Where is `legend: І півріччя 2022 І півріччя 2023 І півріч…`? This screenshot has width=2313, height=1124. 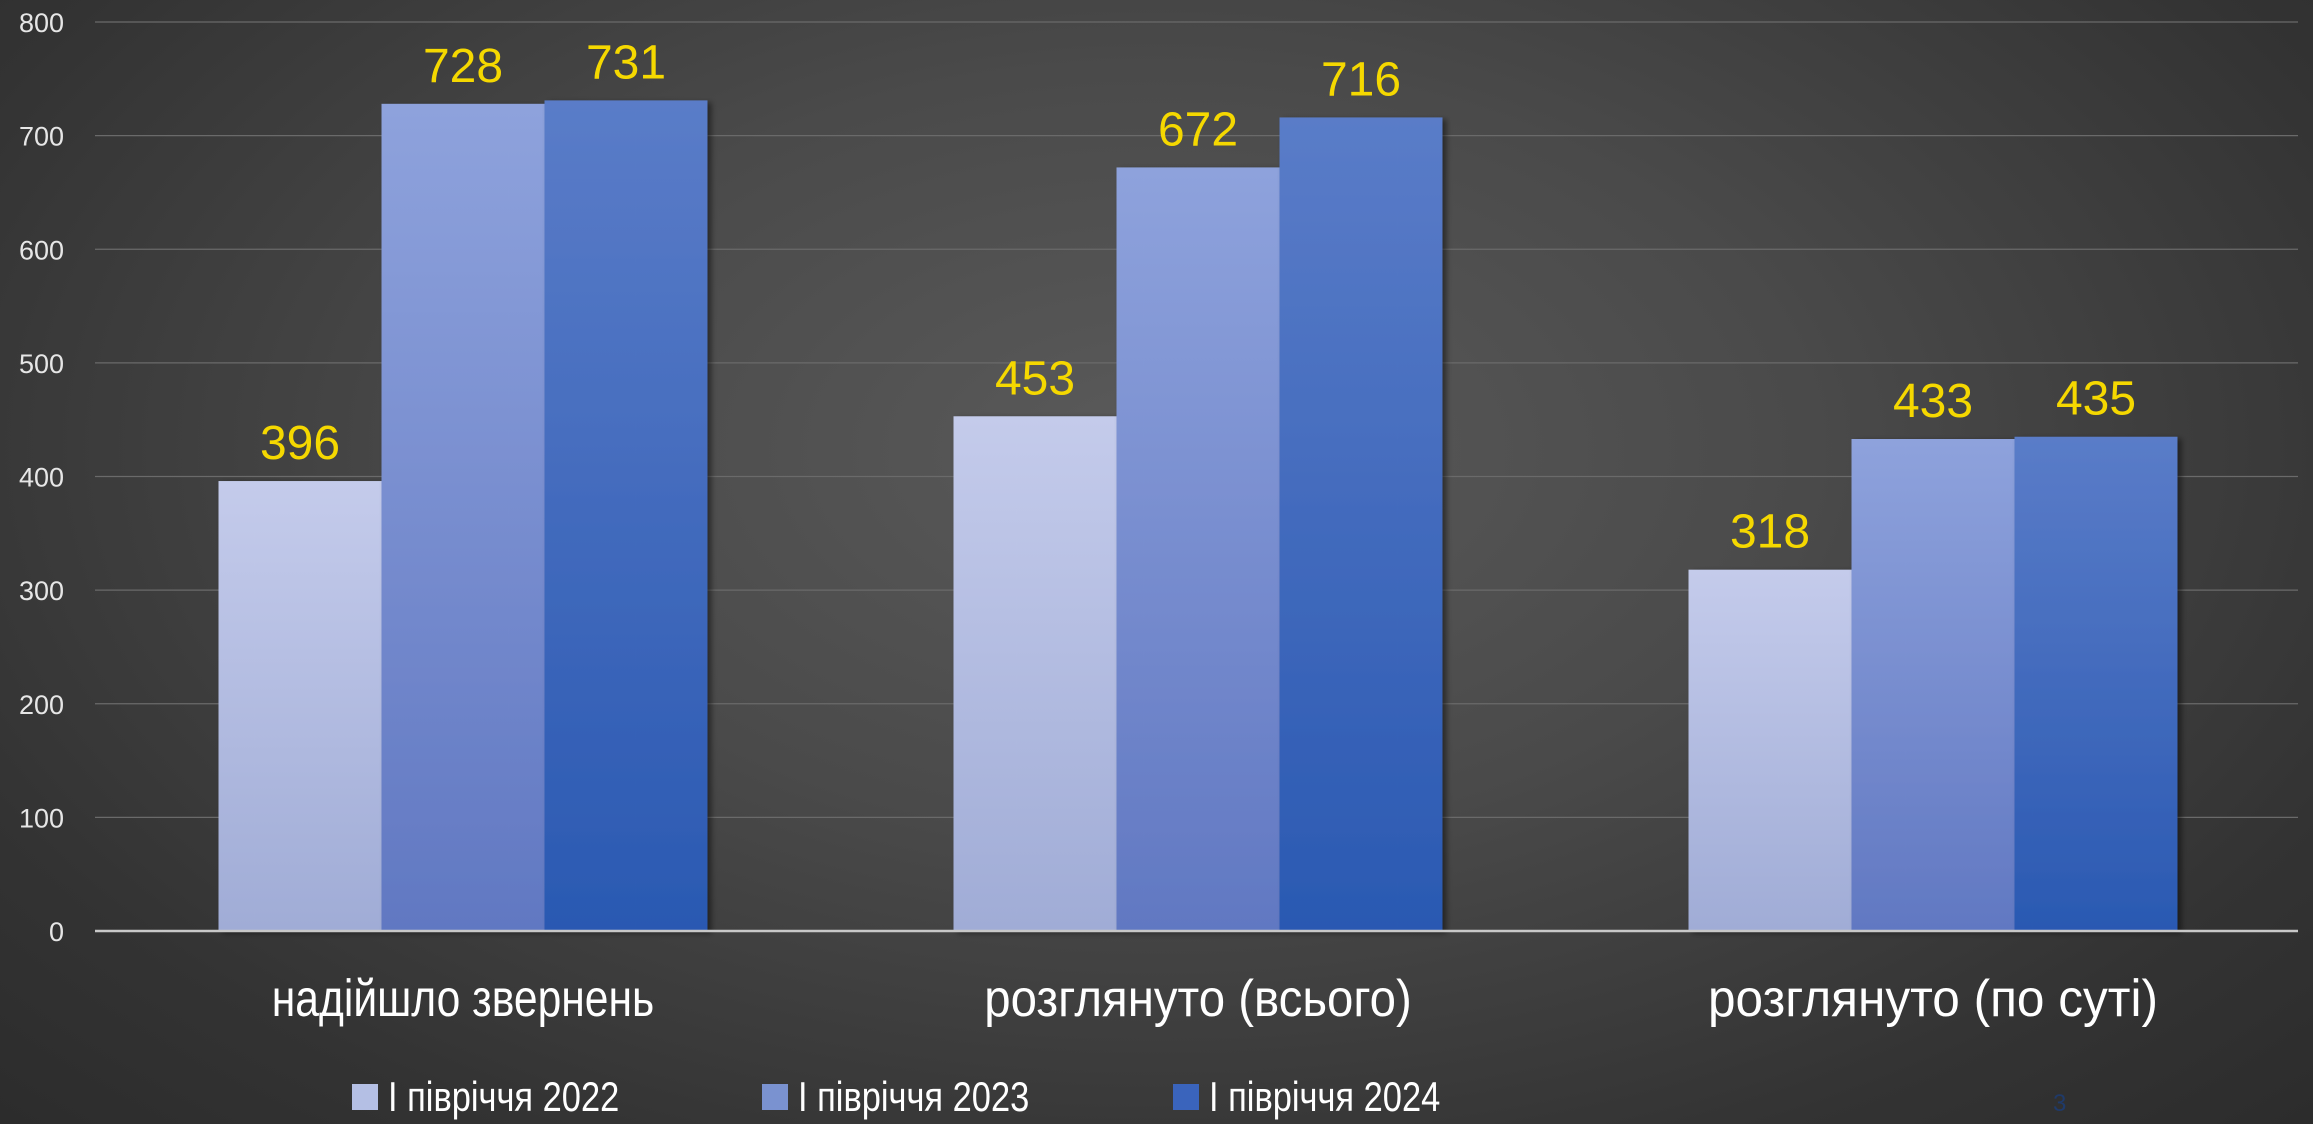
legend: І півріччя 2022 І півріччя 2023 І півріч… is located at coordinates (1156, 1097).